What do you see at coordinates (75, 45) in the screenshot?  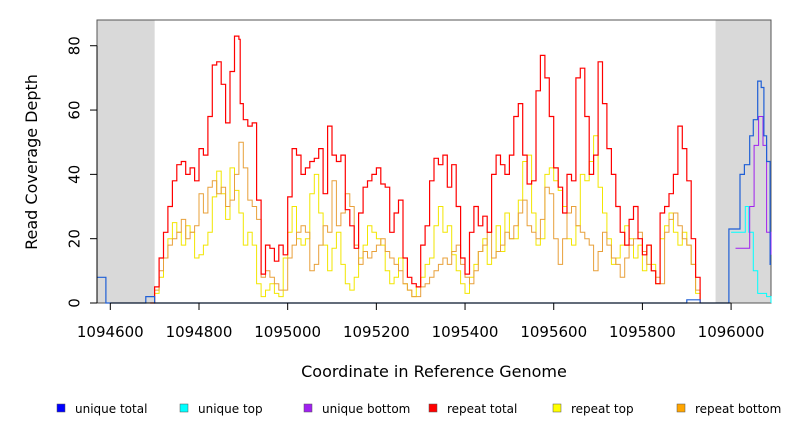 I see `y-tick-label: 80` at bounding box center [75, 45].